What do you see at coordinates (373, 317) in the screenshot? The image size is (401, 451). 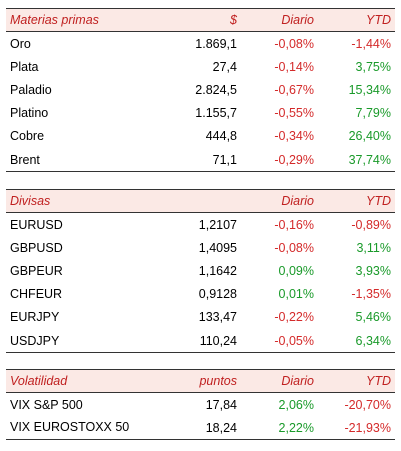 I see `ytd-change: 5,46%` at bounding box center [373, 317].